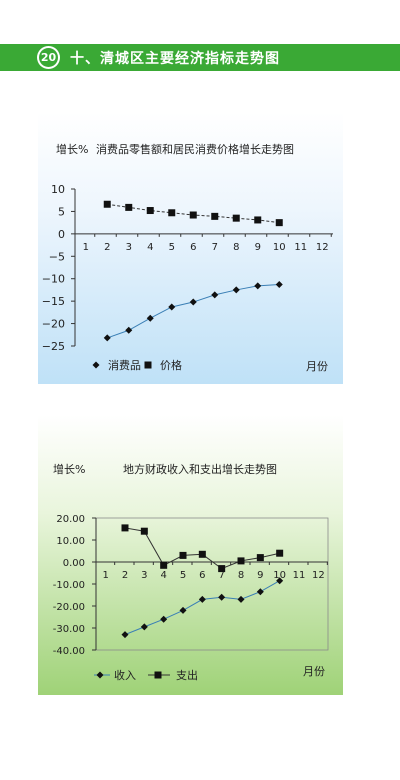 This screenshot has width=400, height=780. What do you see at coordinates (69, 629) in the screenshot?
I see `y-tick-label: -30.00` at bounding box center [69, 629].